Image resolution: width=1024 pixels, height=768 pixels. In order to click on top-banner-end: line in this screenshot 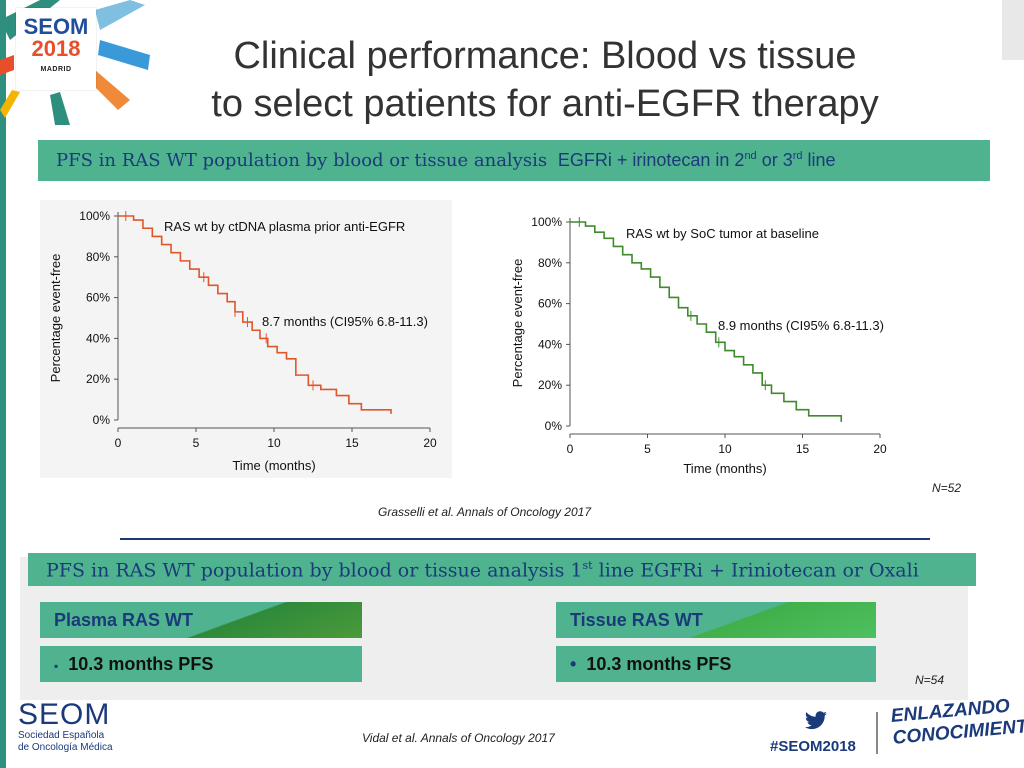, I will do `click(819, 160)`.